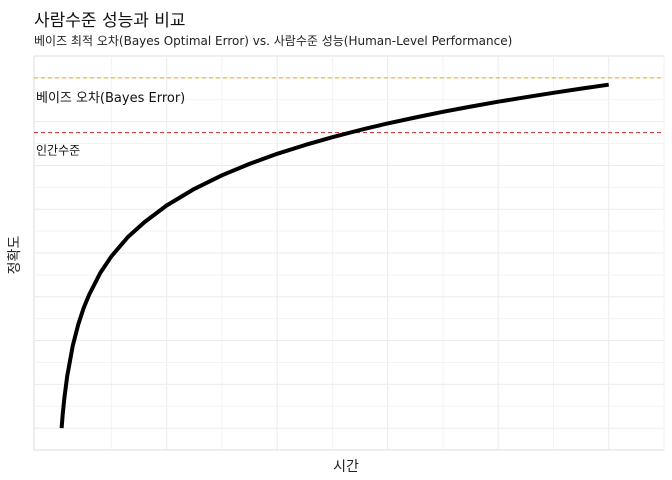 The image size is (672, 480). Describe the element at coordinates (15, 255) in the screenshot. I see `y-axis-label: 정확도` at that location.